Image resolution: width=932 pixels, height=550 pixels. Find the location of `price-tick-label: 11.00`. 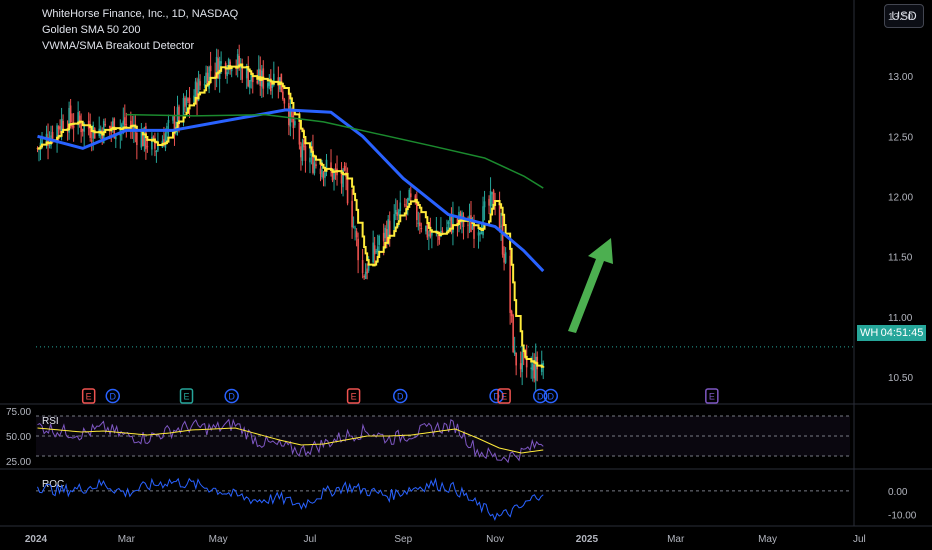

price-tick-label: 11.00 is located at coordinates (900, 318).